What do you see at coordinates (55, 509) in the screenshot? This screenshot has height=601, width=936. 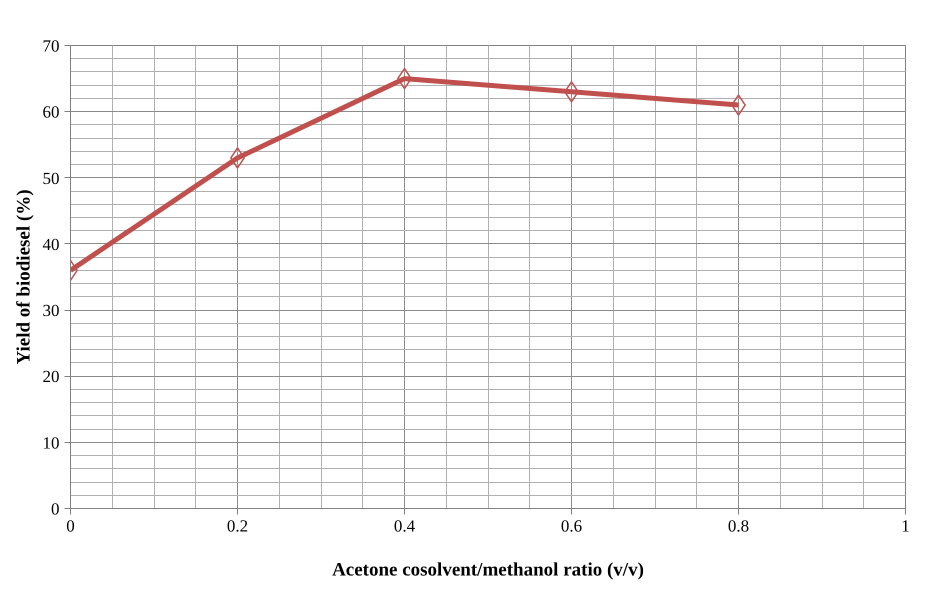 I see `y-tick-label: 0` at bounding box center [55, 509].